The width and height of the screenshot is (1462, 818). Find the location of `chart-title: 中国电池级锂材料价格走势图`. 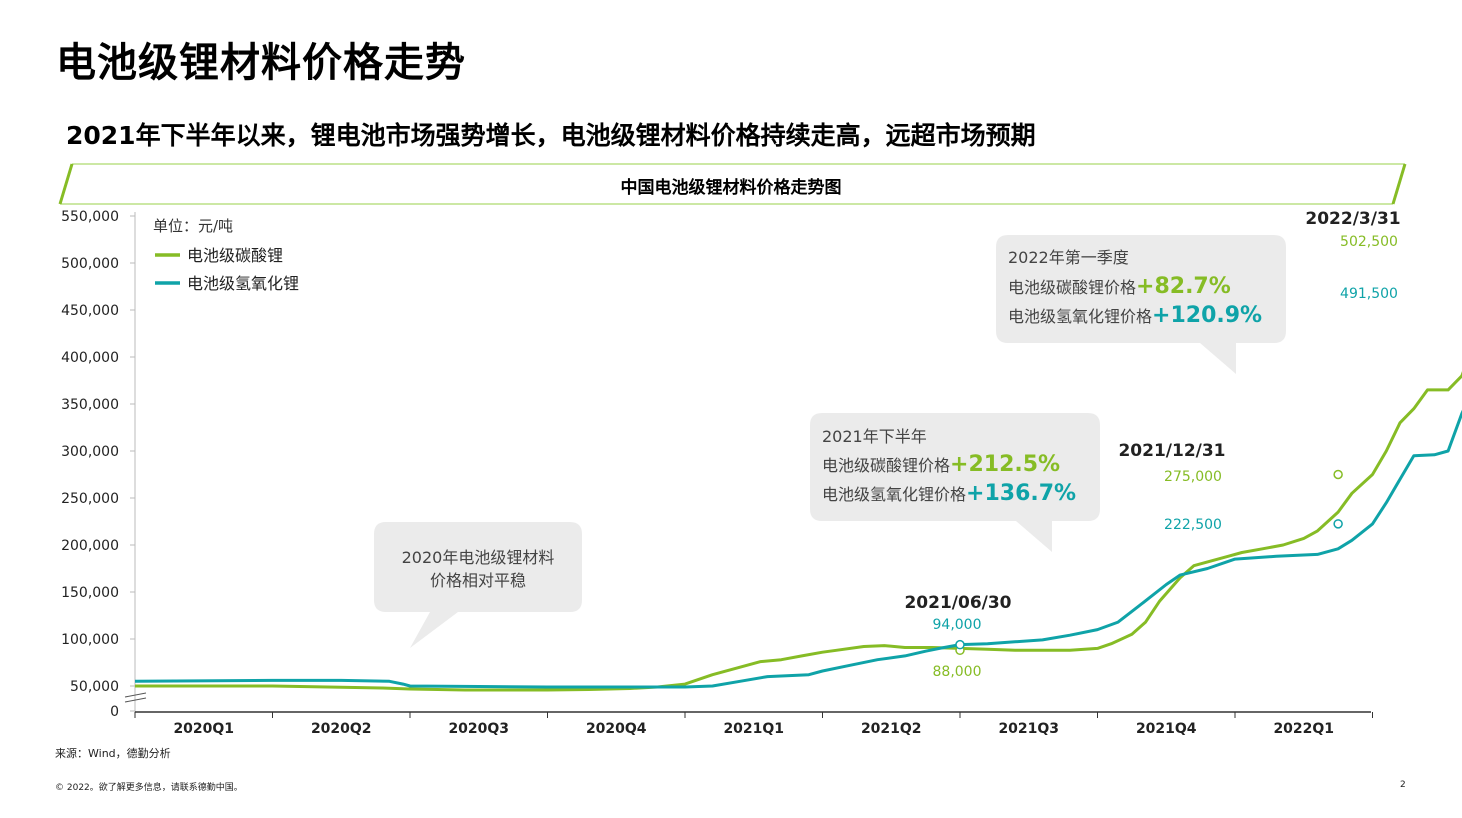

chart-title: 中国电池级锂材料价格走势图 is located at coordinates (731, 188).